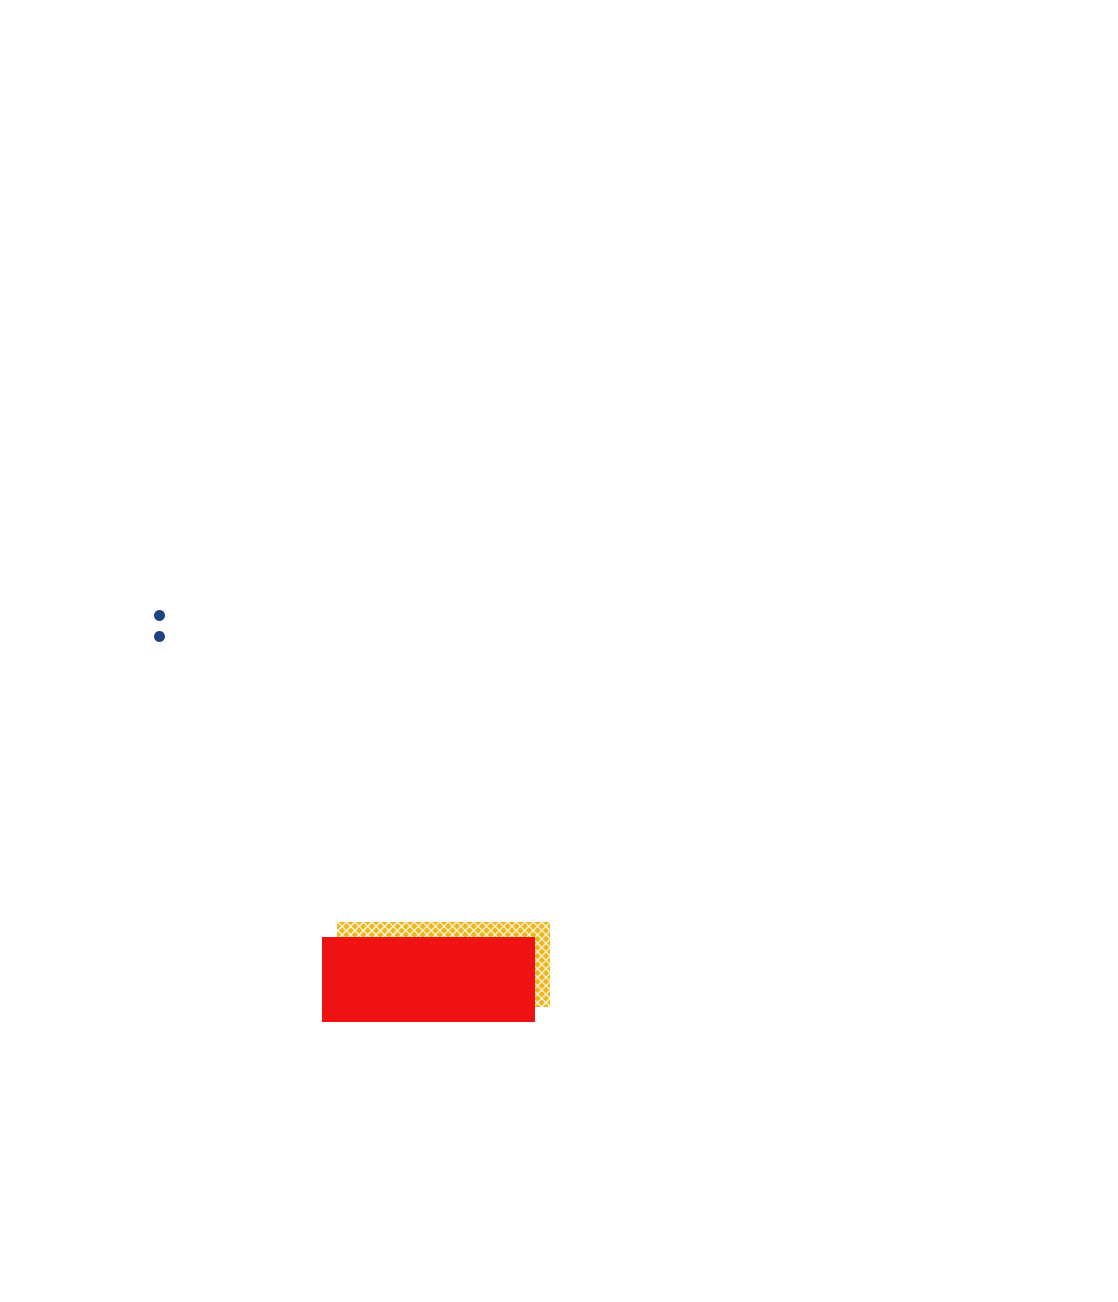  I want to click on bullet-with-measures, so click(164, 636).